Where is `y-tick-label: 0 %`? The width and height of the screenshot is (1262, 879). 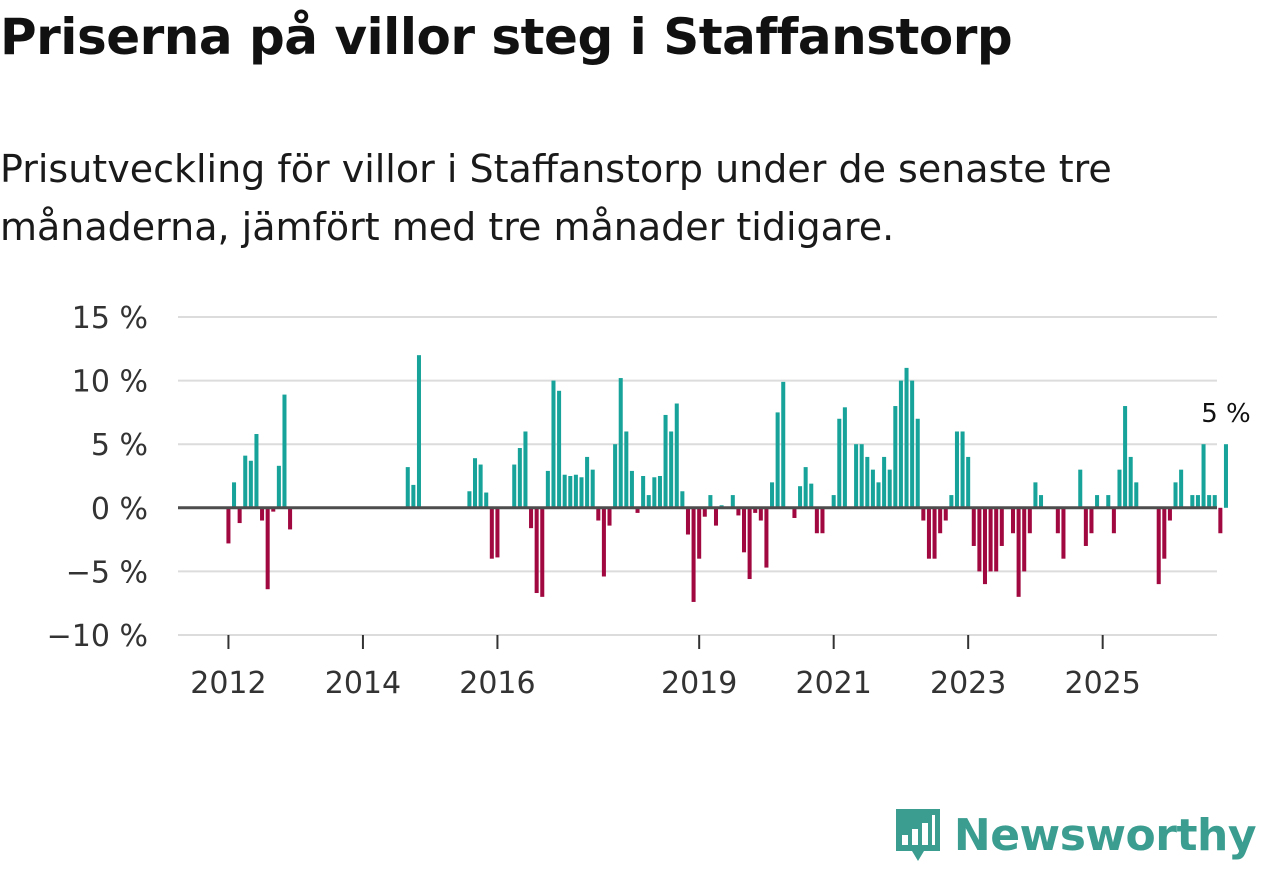
y-tick-label: 0 % is located at coordinates (119, 509).